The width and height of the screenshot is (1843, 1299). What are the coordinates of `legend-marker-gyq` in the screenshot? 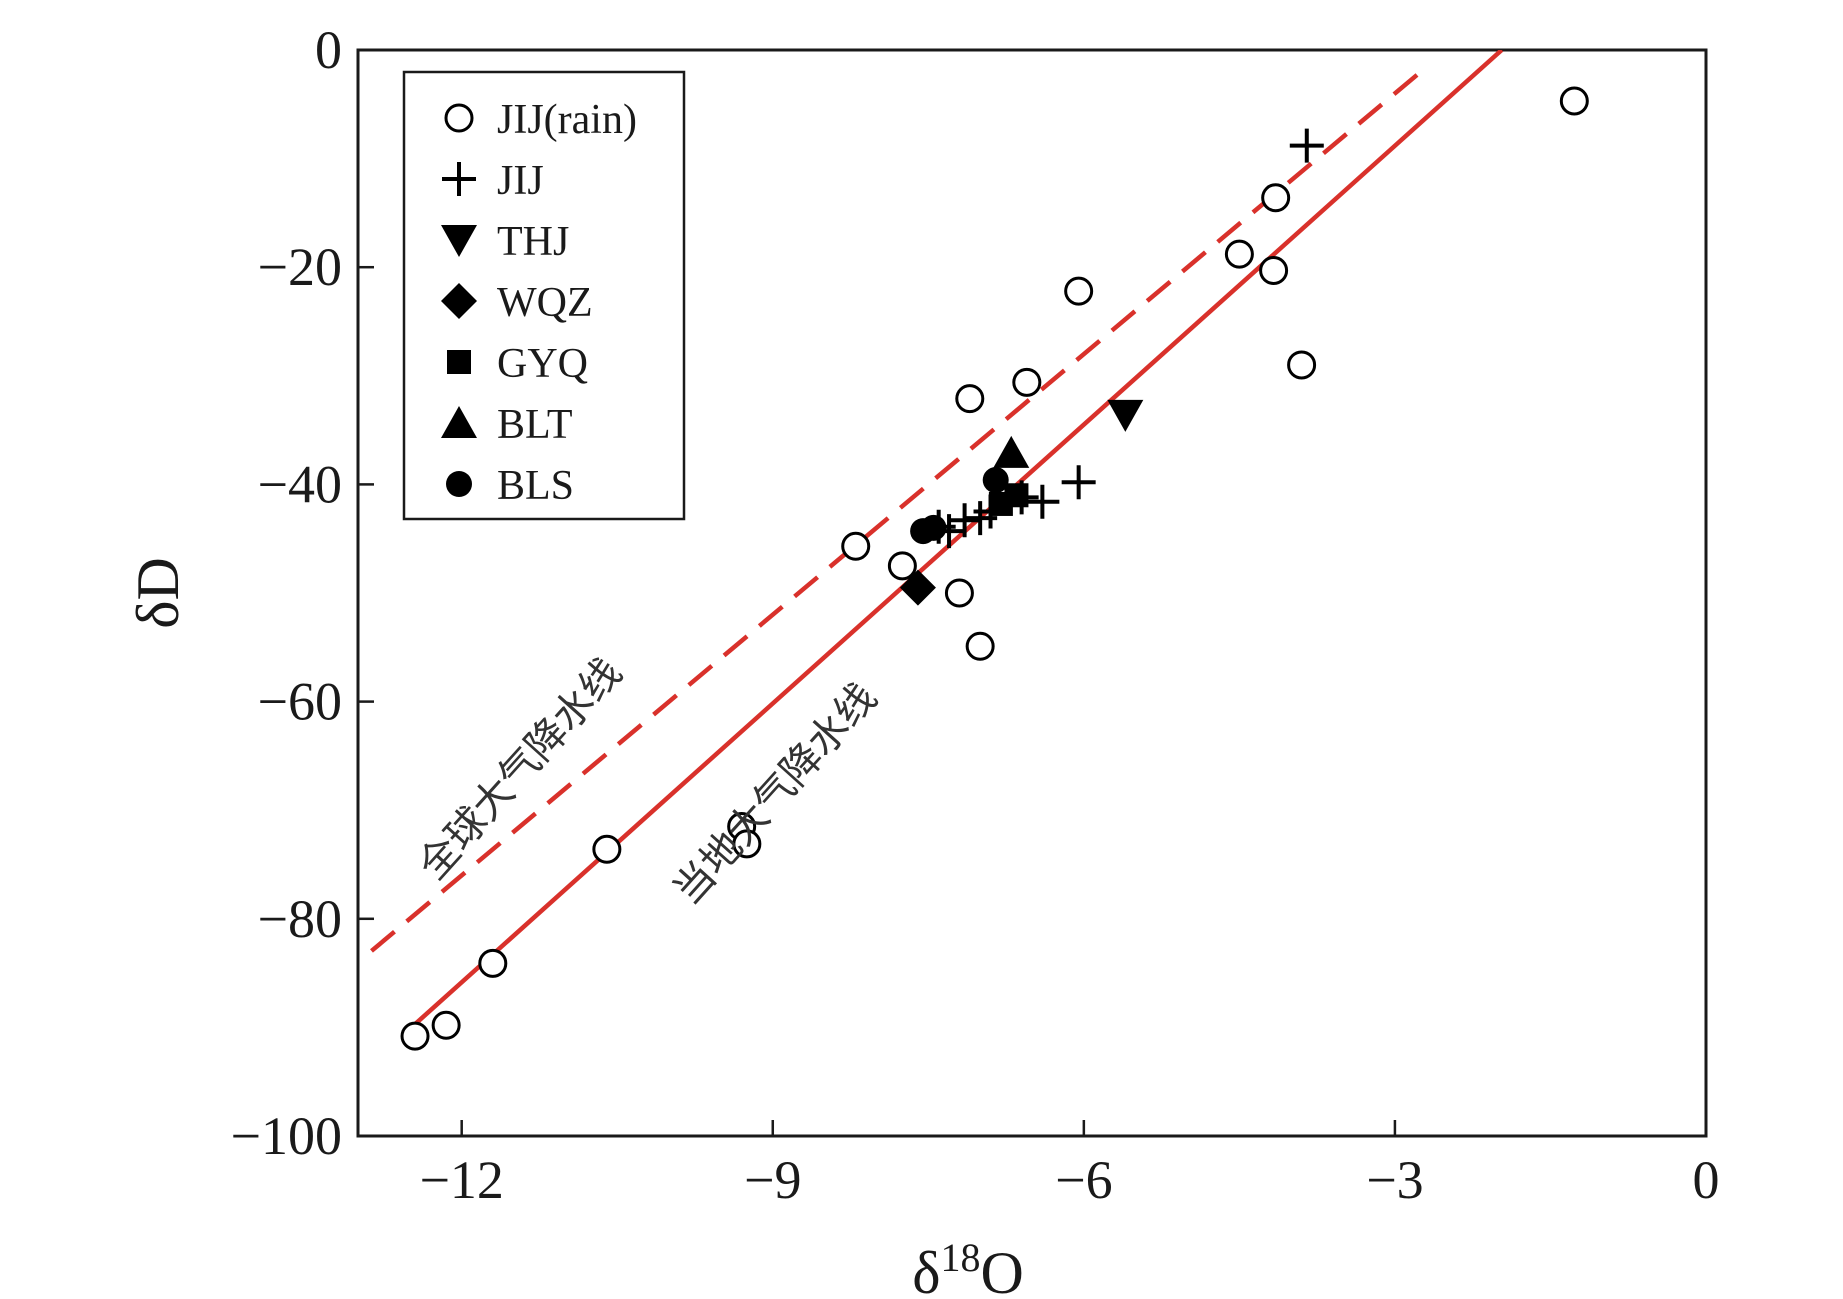 It's located at (459, 362).